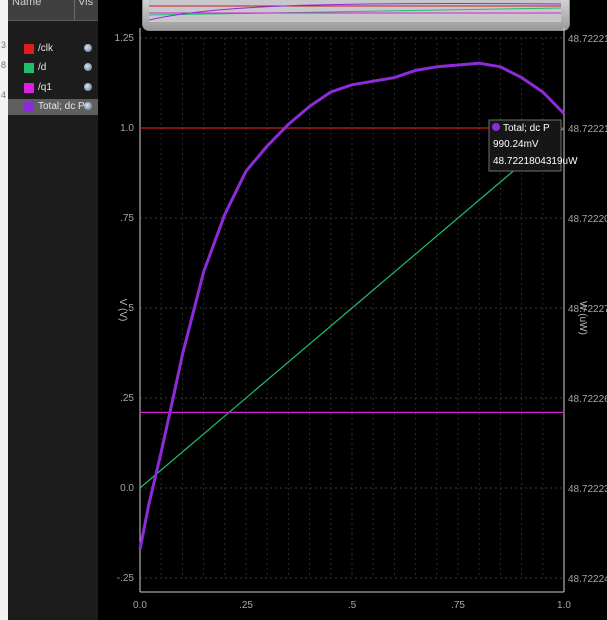 This screenshot has width=607, height=620. What do you see at coordinates (42, 67) in the screenshot?
I see `legend-label: /d` at bounding box center [42, 67].